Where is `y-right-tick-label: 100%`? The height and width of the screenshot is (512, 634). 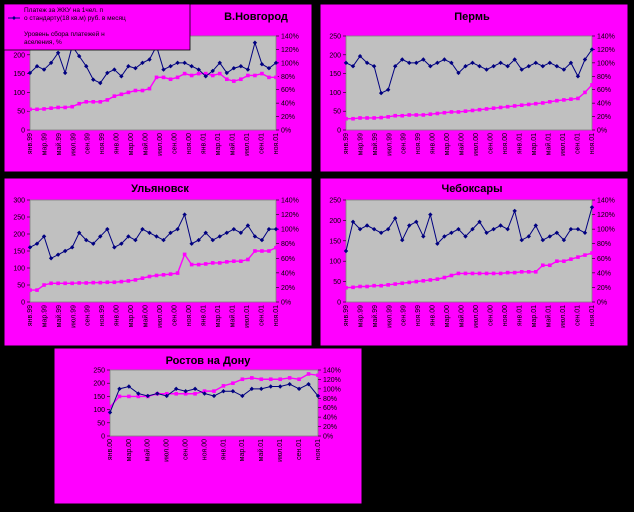
y-right-tick-label: 100% is located at coordinates (290, 63).